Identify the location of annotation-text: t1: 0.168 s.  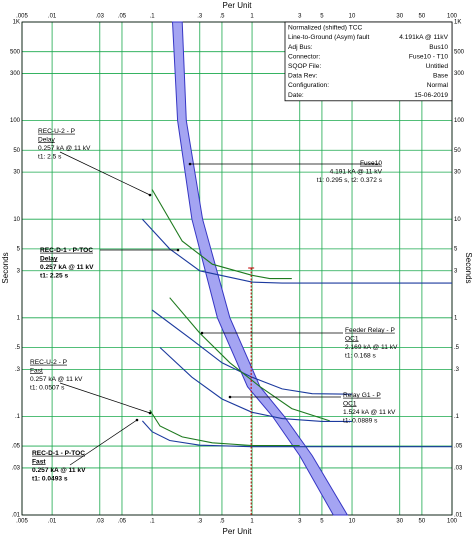
(360, 355).